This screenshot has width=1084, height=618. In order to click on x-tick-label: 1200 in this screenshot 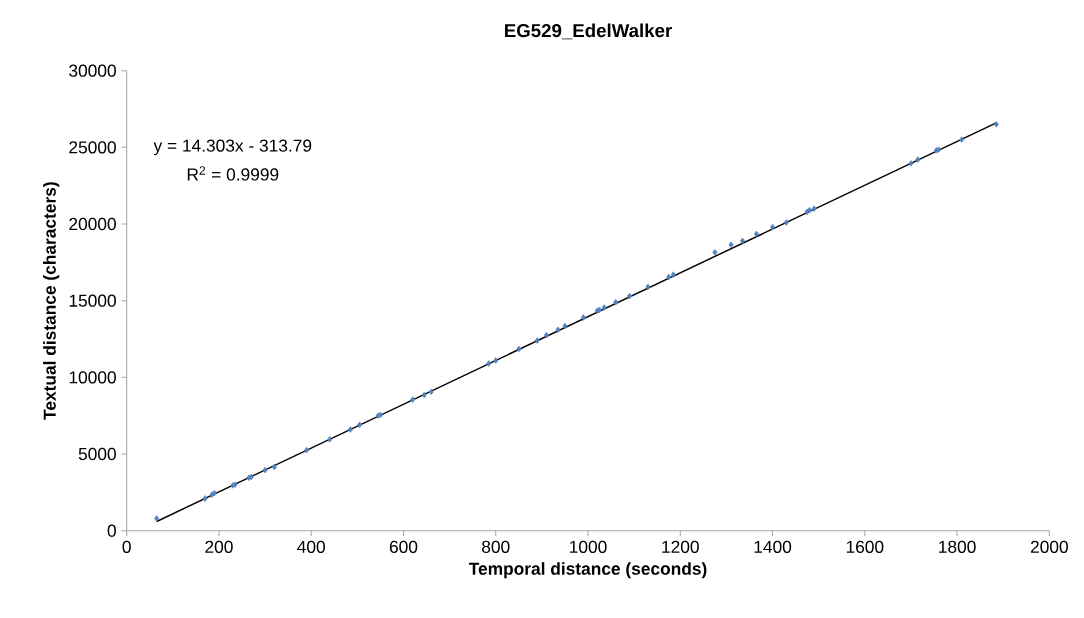, I will do `click(680, 546)`.